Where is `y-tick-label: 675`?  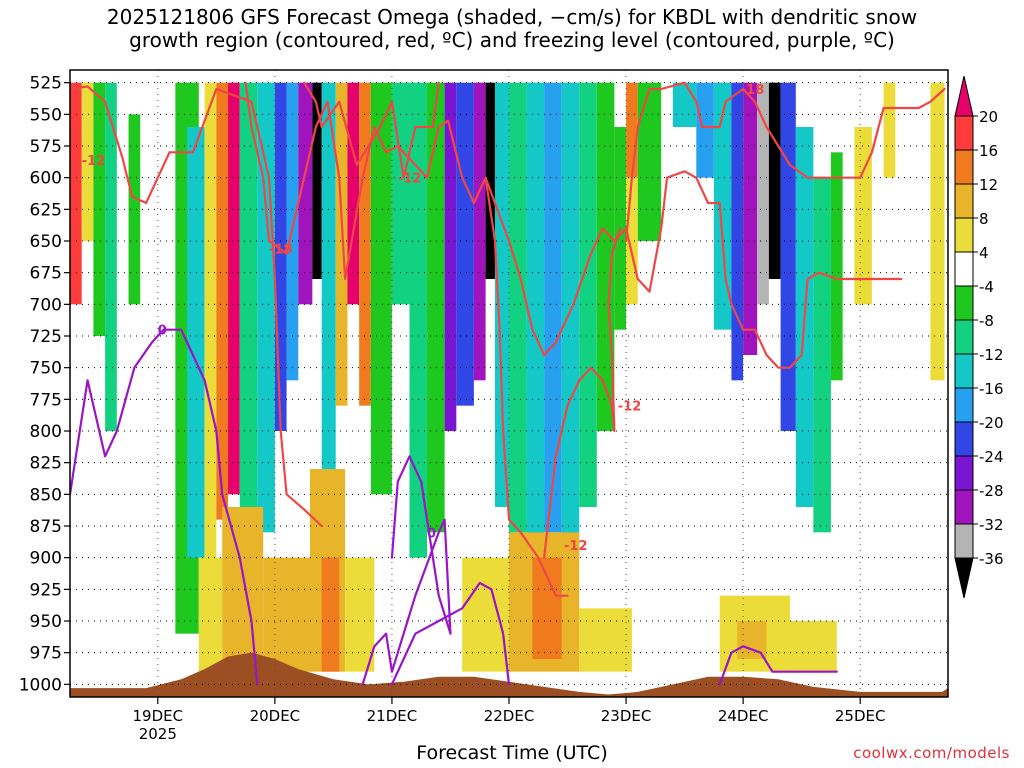 y-tick-label: 675 is located at coordinates (46, 274).